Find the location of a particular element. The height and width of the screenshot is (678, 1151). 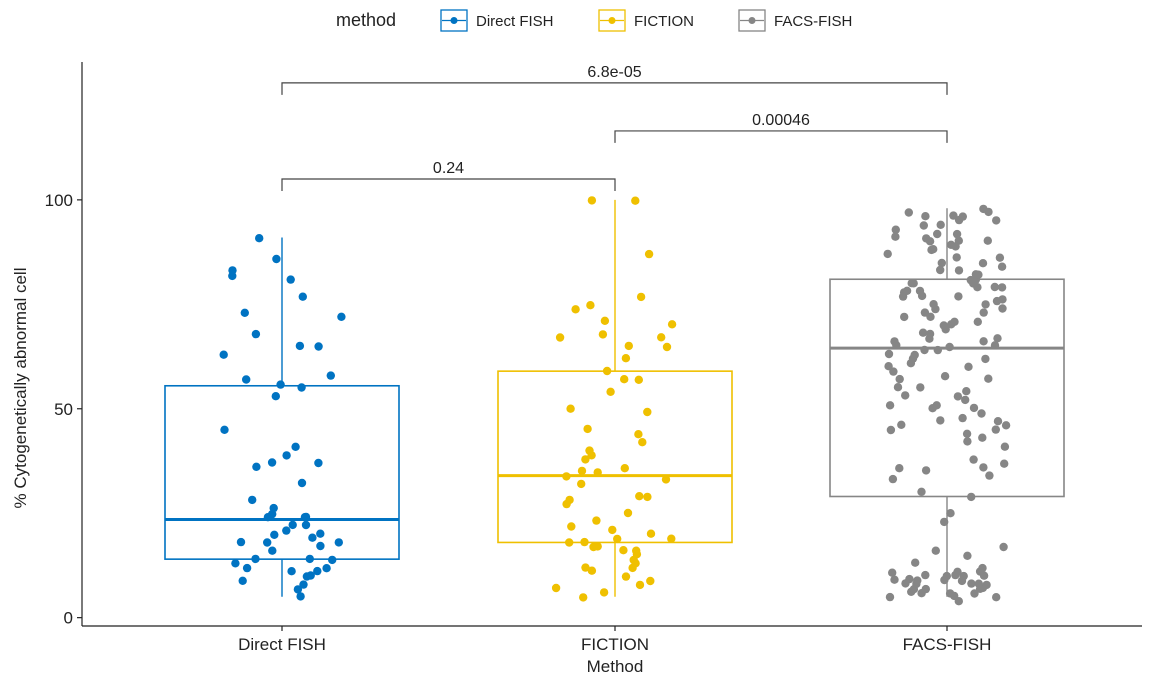

y-tick-label: 100 is located at coordinates (59, 200).